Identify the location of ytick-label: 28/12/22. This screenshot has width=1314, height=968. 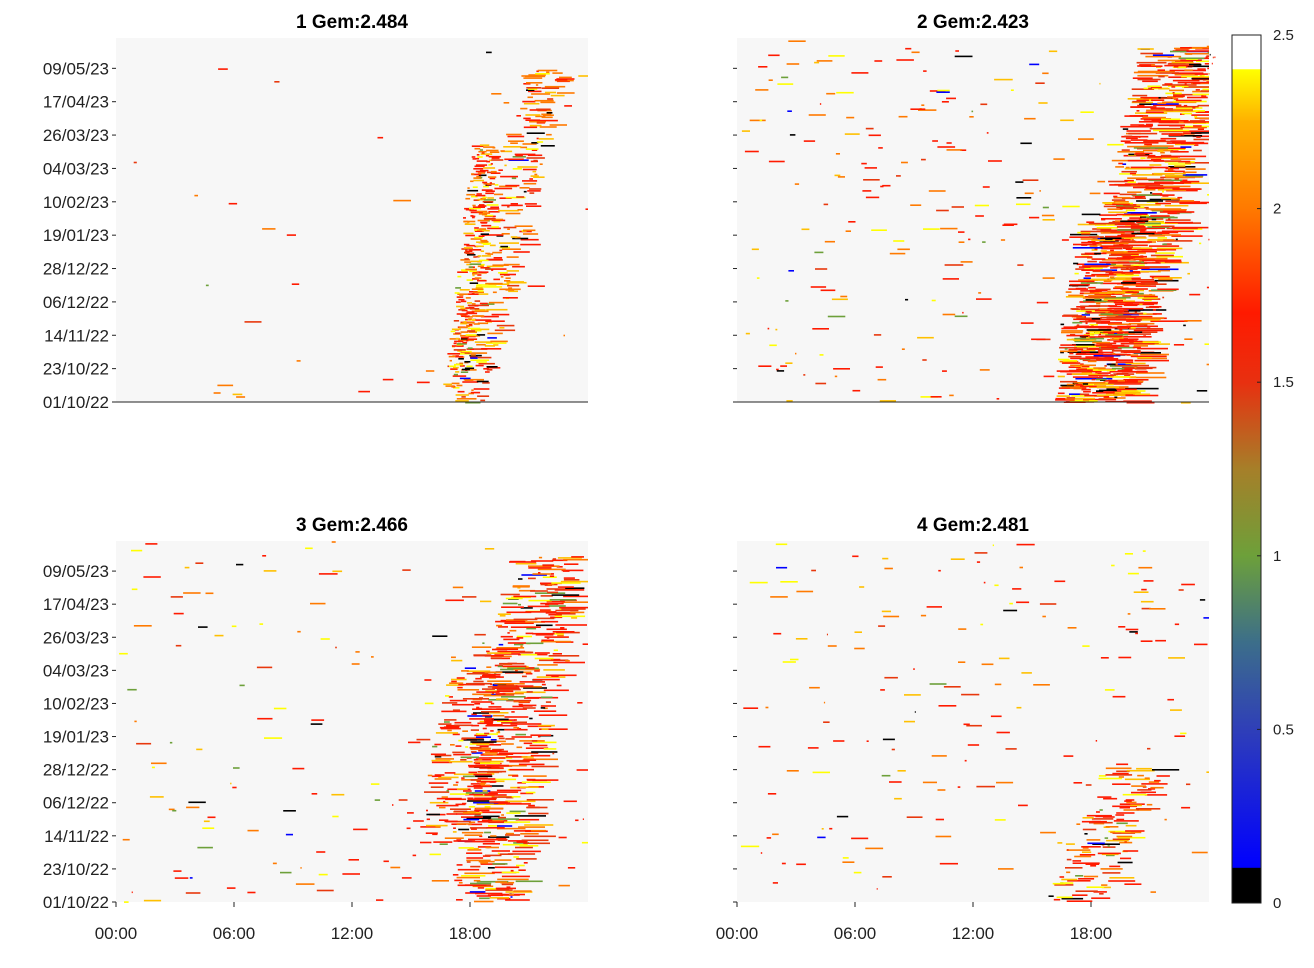
(76, 770).